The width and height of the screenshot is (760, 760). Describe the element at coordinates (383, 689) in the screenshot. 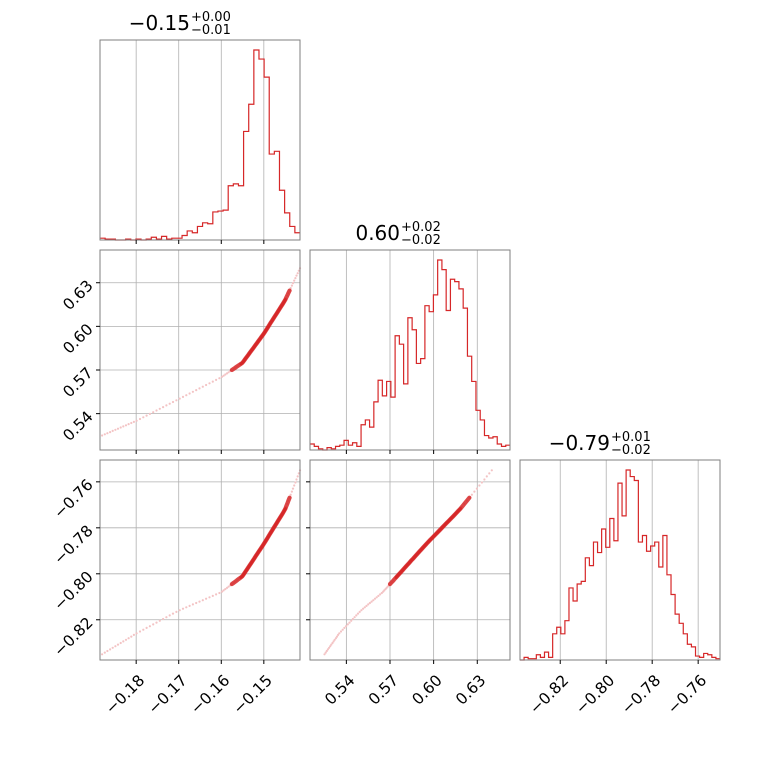

I see `xtick-label-param-1-1: 0.57` at that location.